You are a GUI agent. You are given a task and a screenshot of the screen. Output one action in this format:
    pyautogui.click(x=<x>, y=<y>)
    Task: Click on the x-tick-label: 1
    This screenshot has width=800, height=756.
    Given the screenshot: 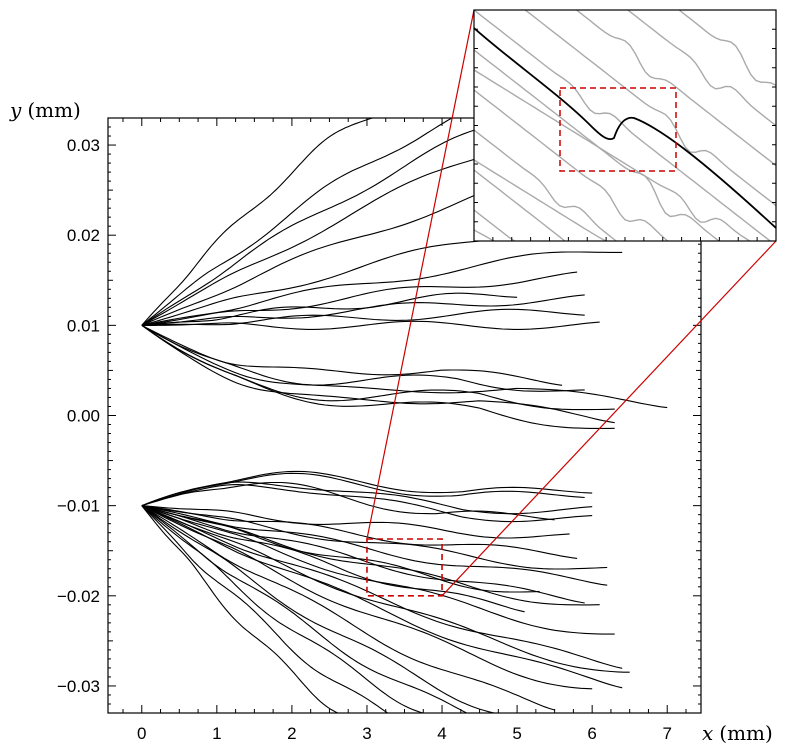 What is the action you would take?
    pyautogui.click(x=216, y=733)
    